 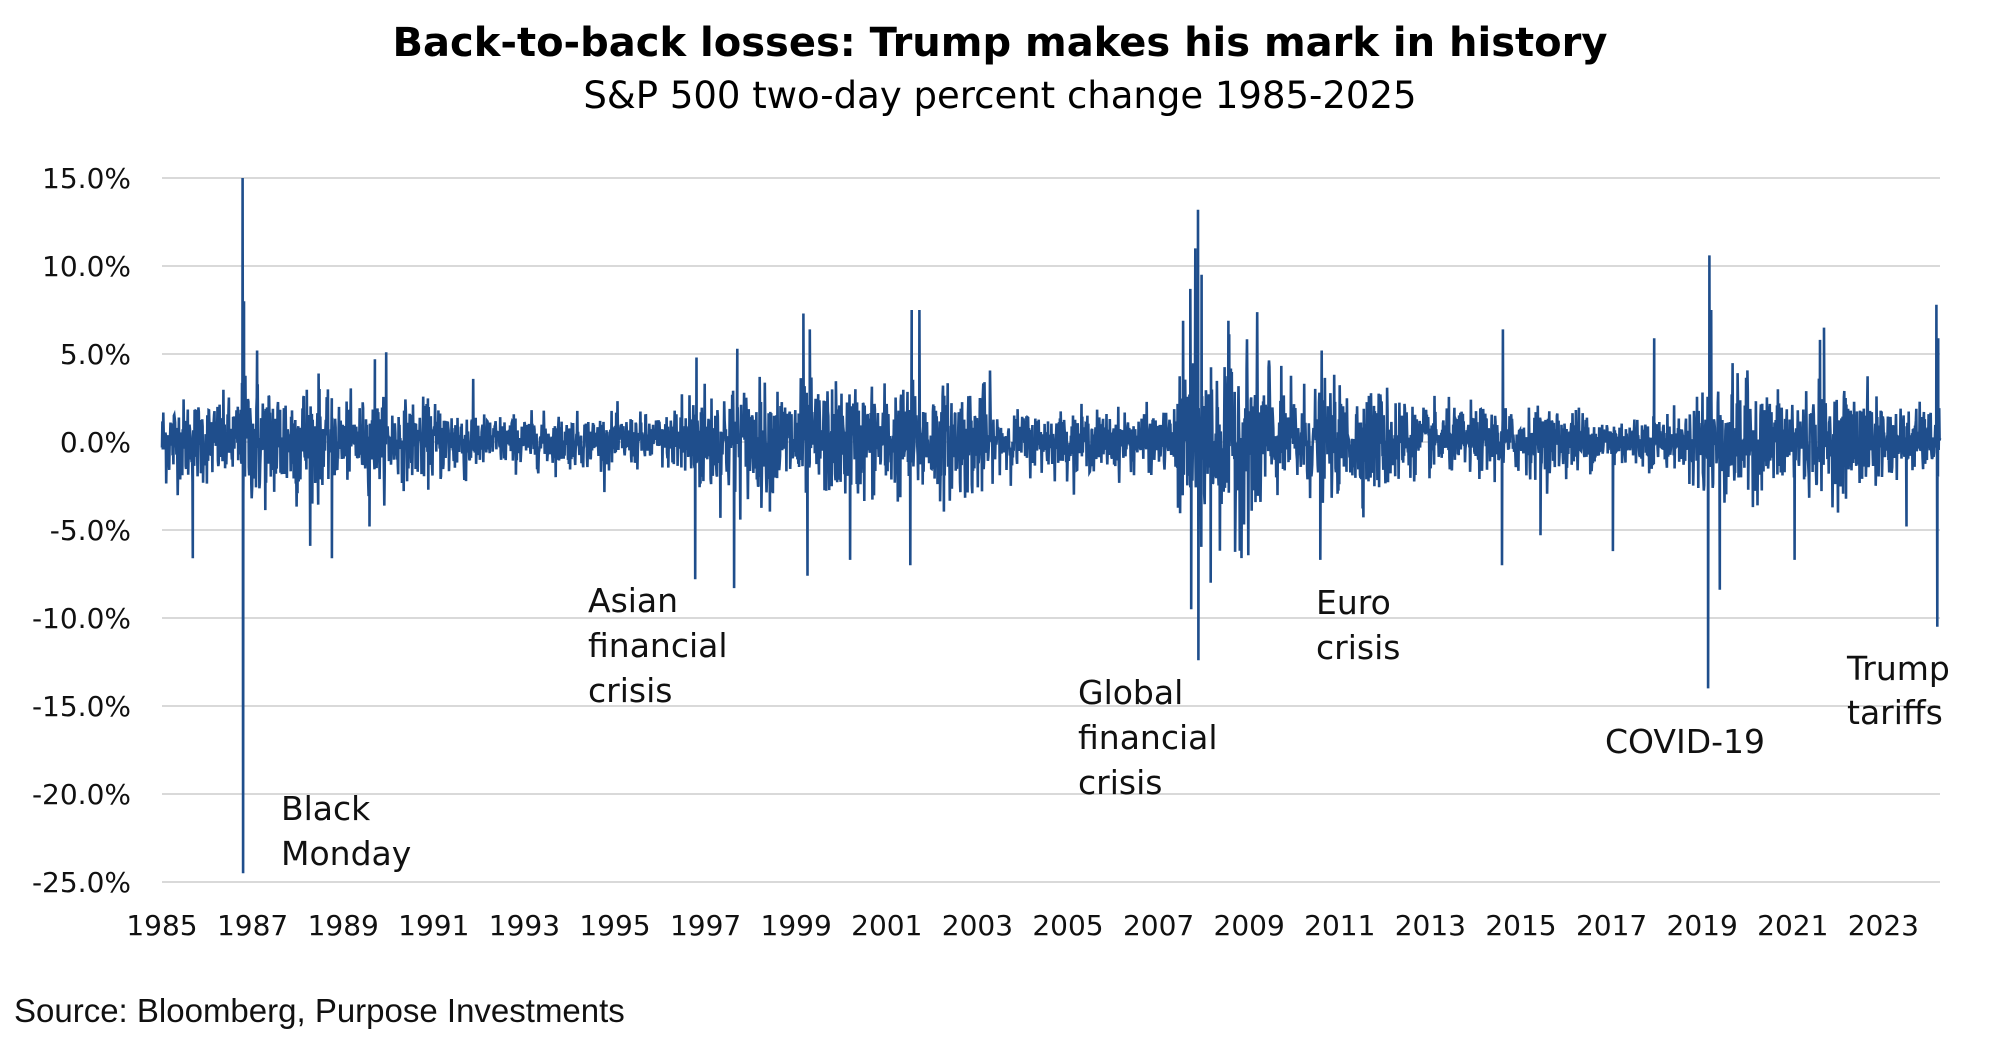 I want to click on annotation-text: Black, so click(x=326, y=808).